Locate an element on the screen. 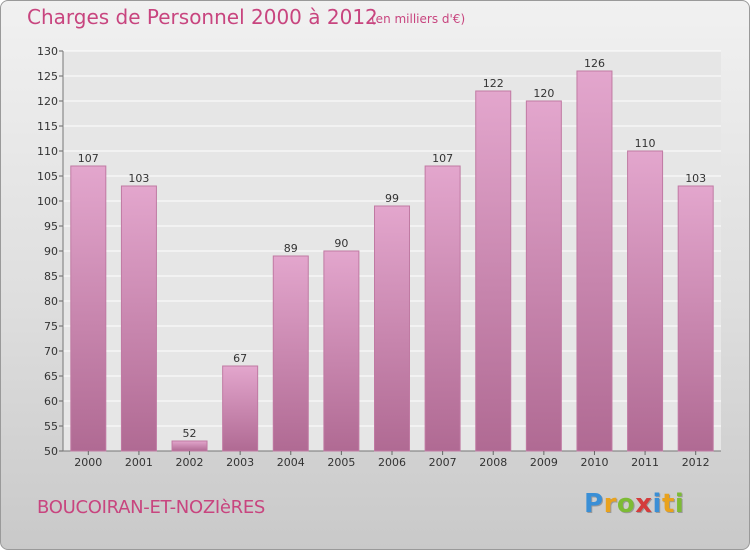  y-tick-label: 60 is located at coordinates (51, 401).